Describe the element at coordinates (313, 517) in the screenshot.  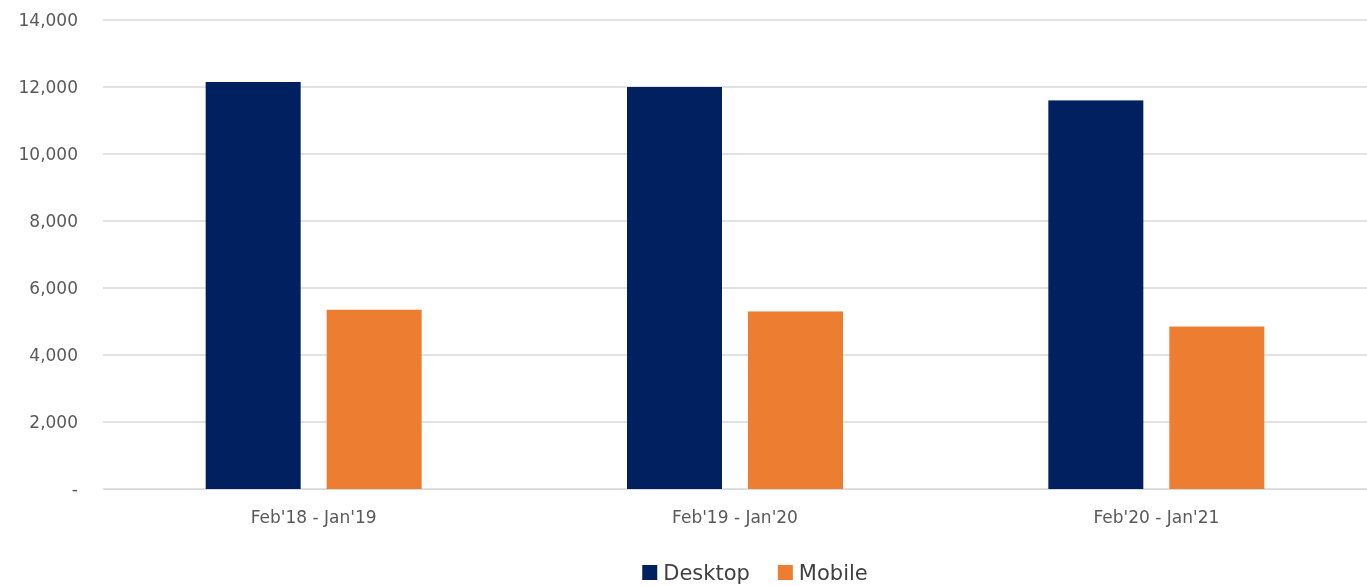
I see `x-tick-label: Feb'18 - Jan'19` at that location.